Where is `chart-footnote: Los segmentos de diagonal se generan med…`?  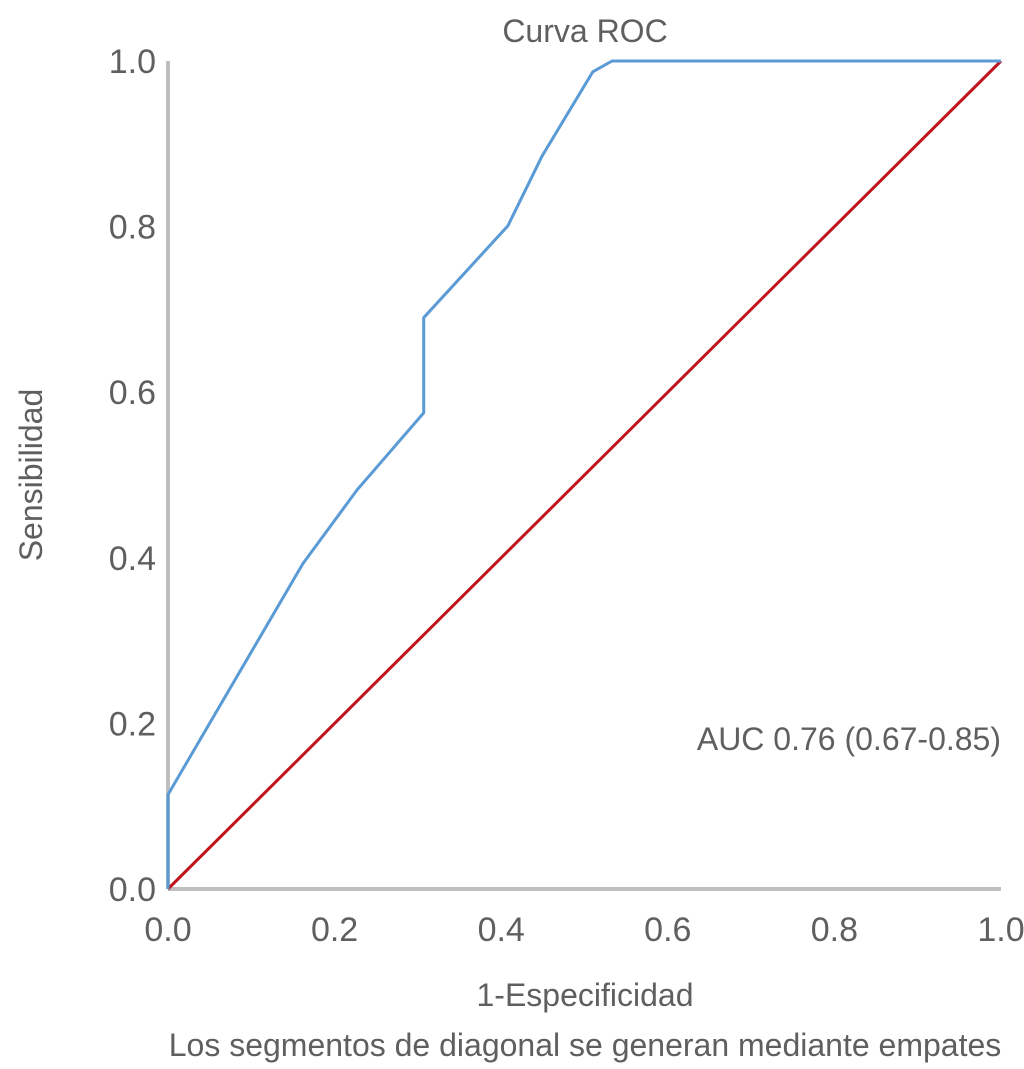 chart-footnote: Los segmentos de diagonal se generan med… is located at coordinates (585, 1045).